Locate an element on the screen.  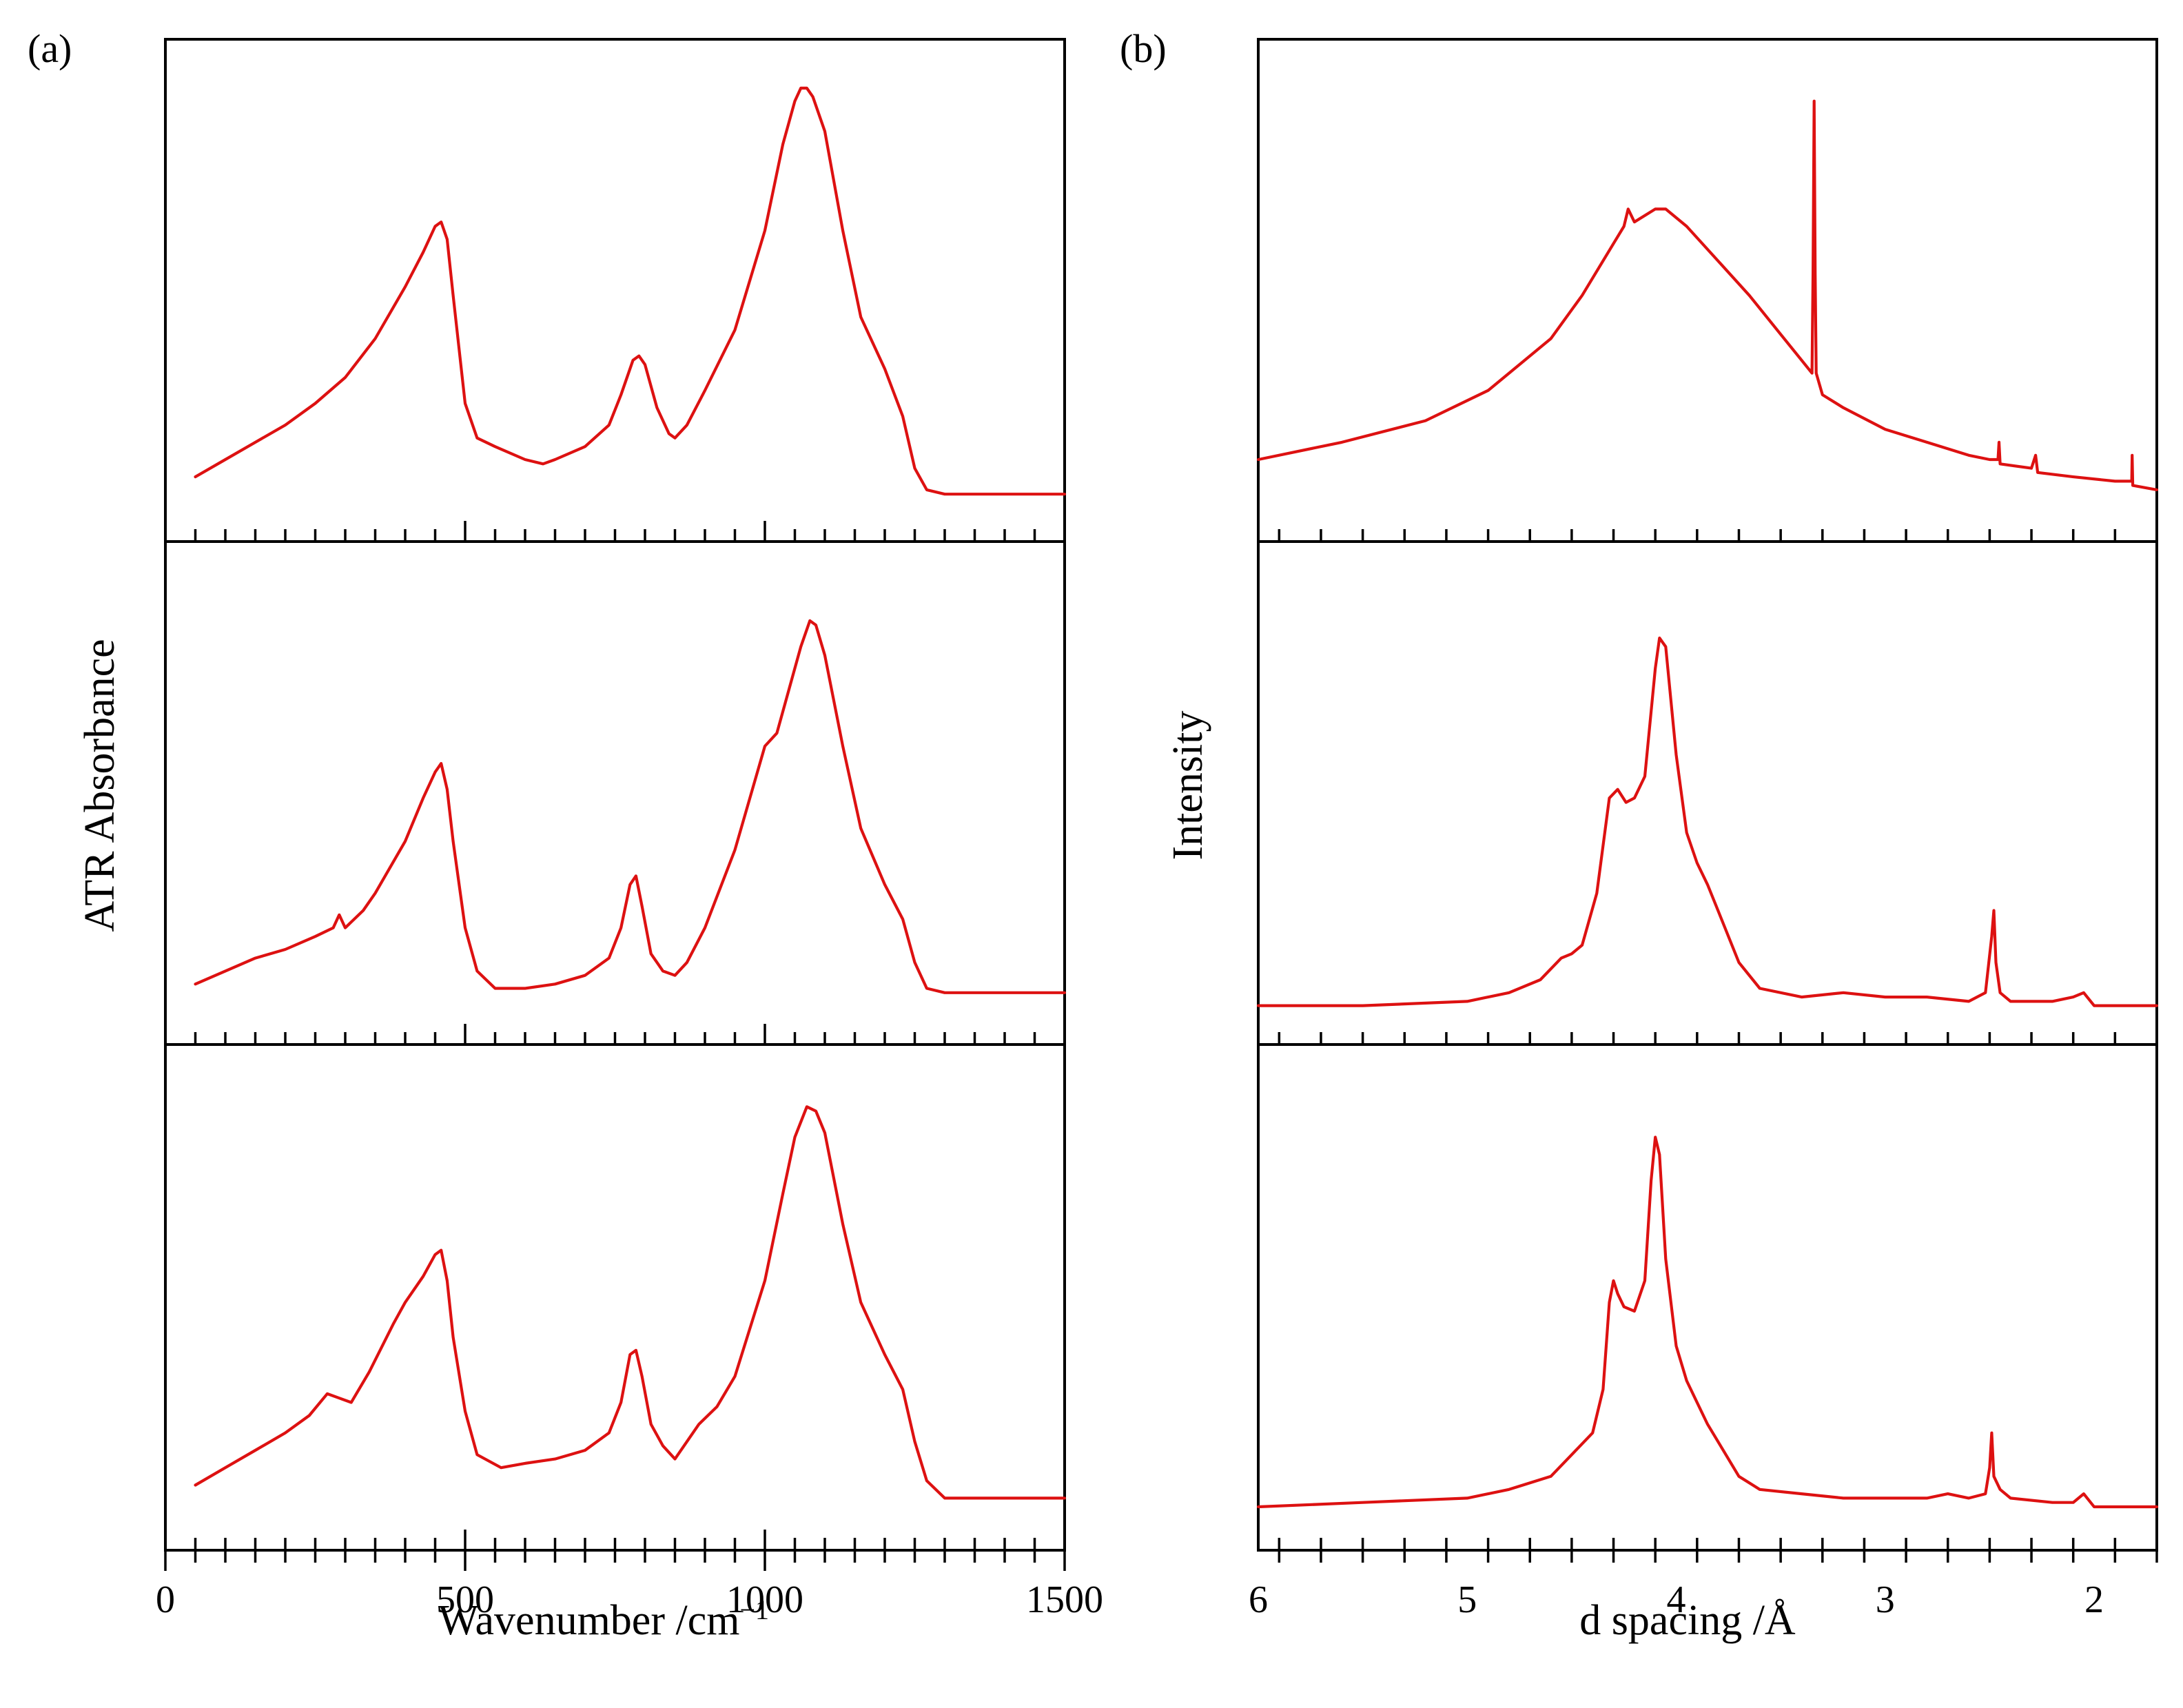
panel-b-label: (b) is located at coordinates (1143, 48).